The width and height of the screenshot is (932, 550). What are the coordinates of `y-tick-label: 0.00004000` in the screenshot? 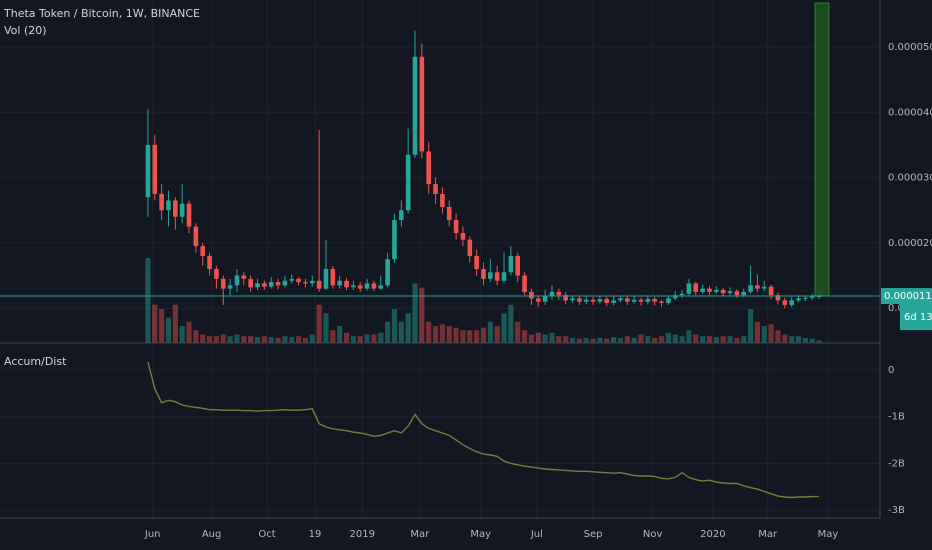 It's located at (910, 112).